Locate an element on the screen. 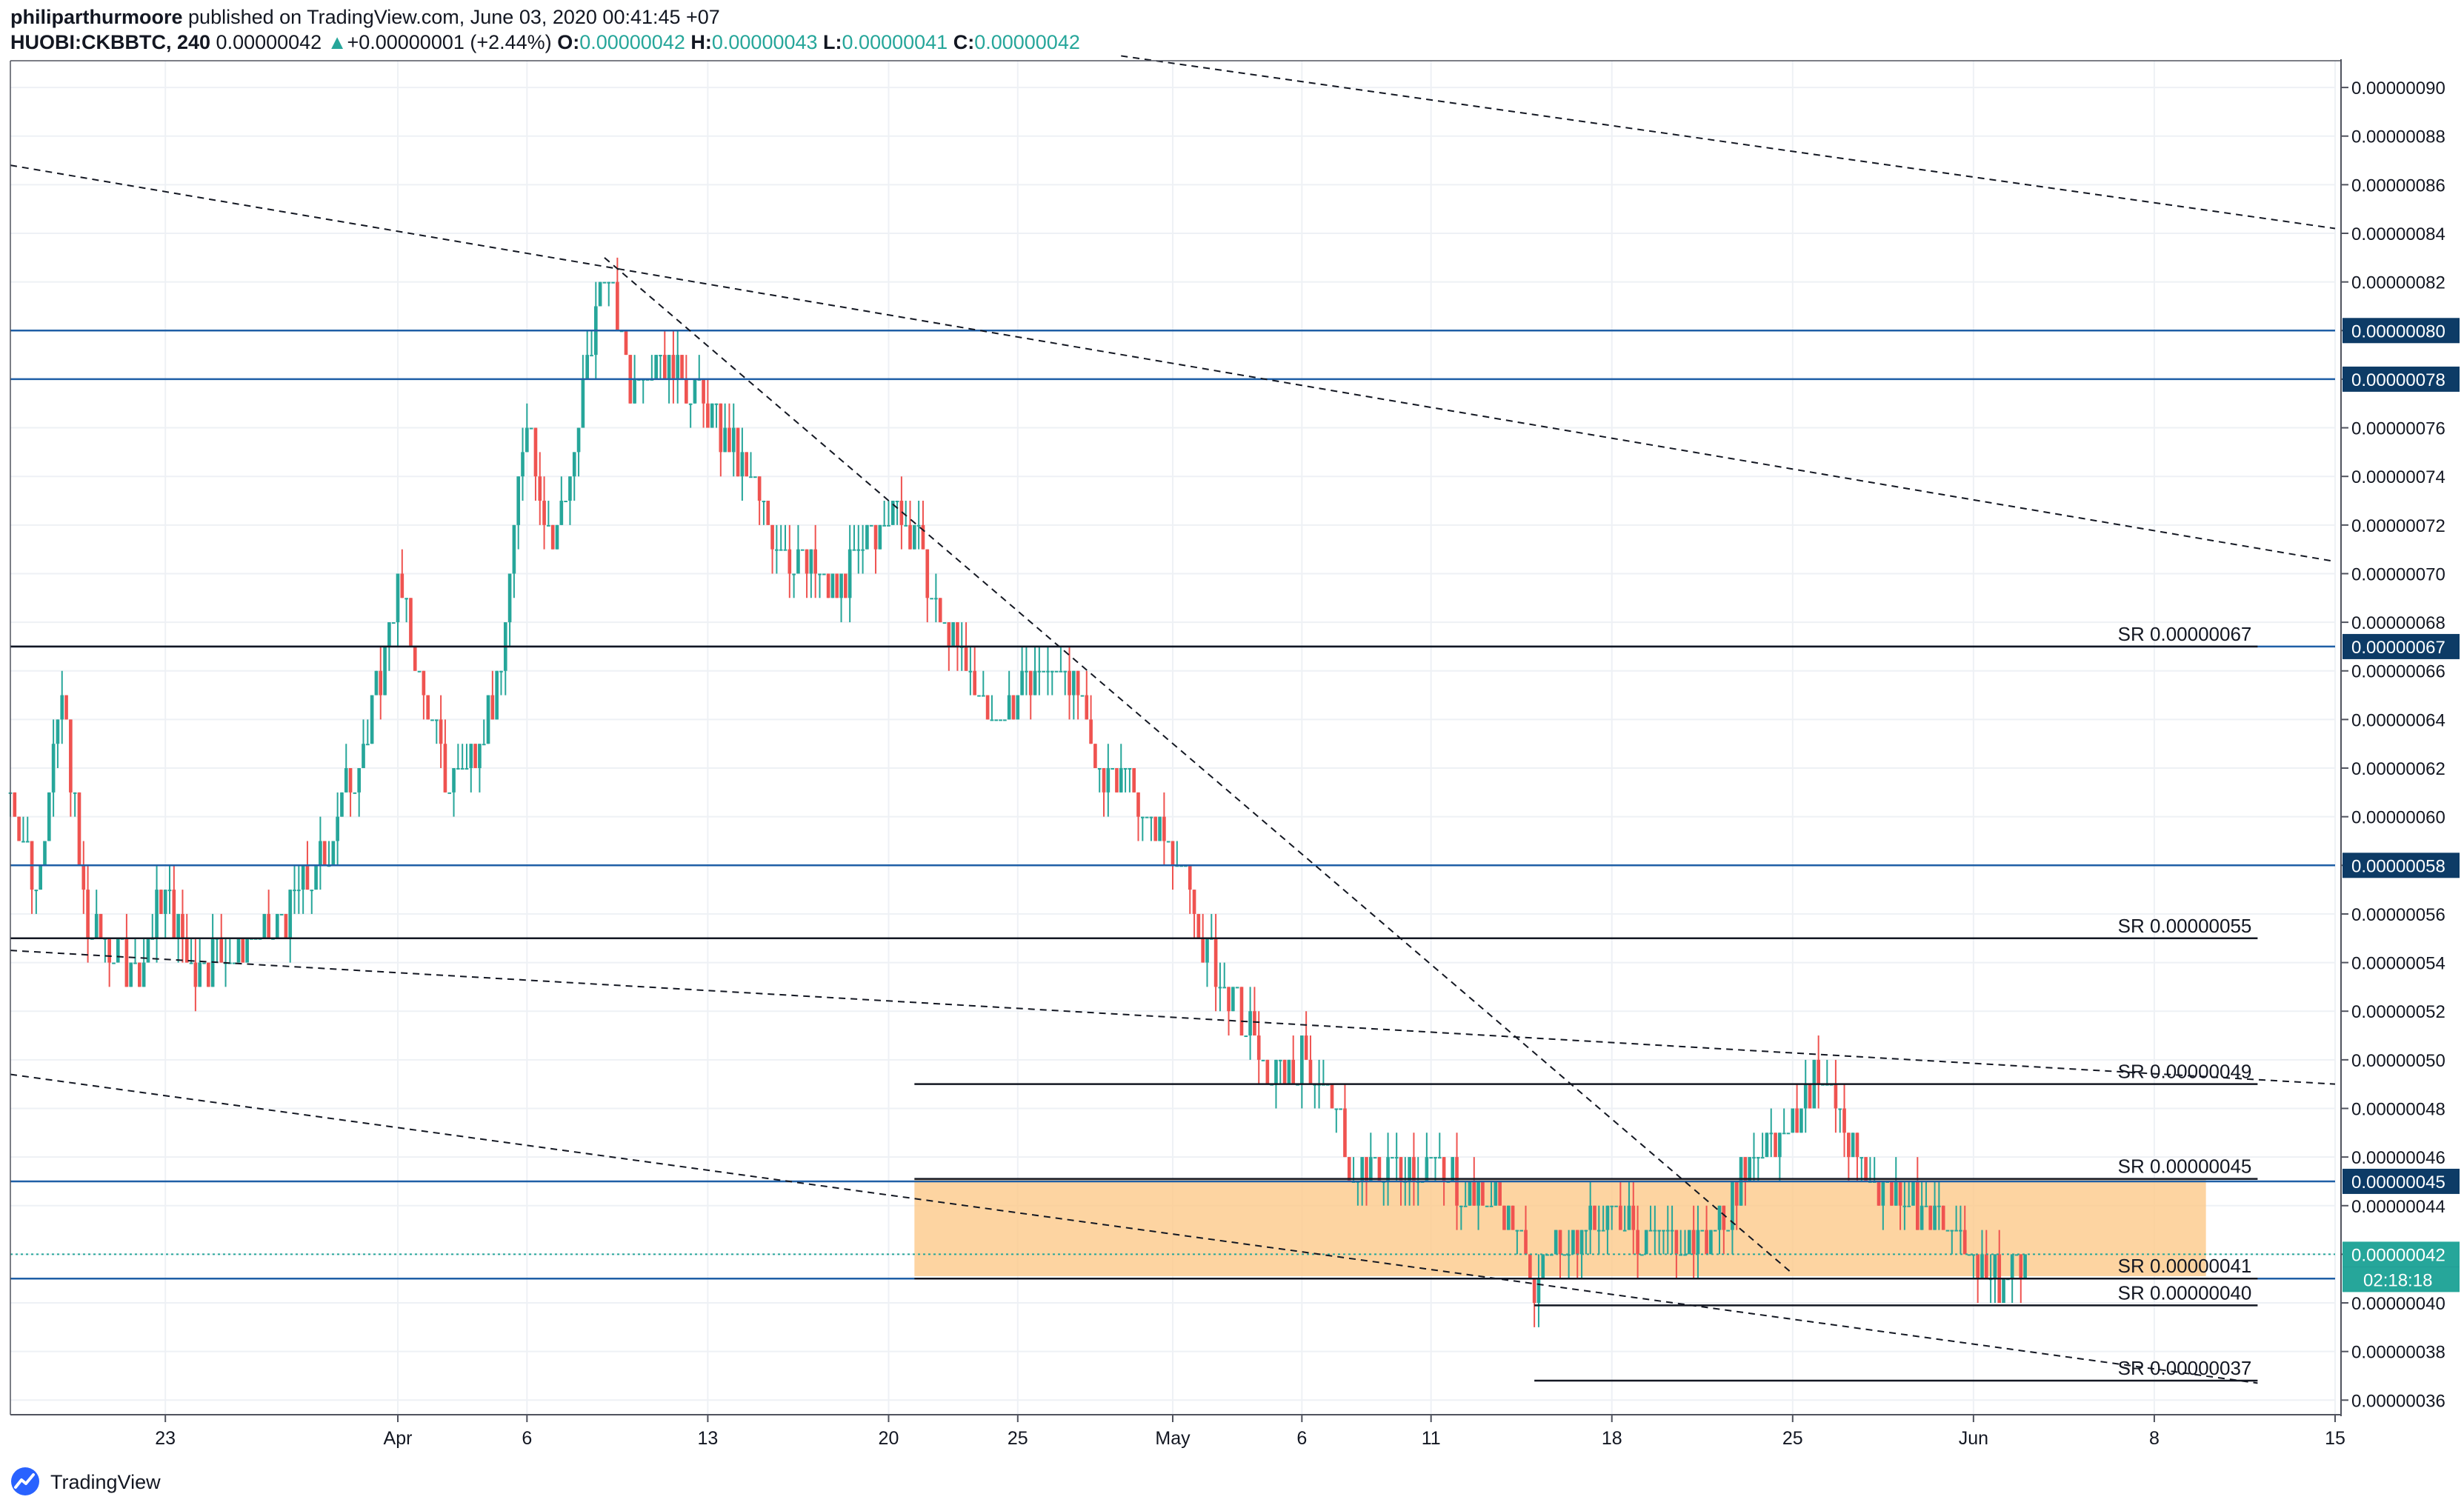 The height and width of the screenshot is (1511, 2464). y-tick-label: 0.00000044 is located at coordinates (2398, 1207).